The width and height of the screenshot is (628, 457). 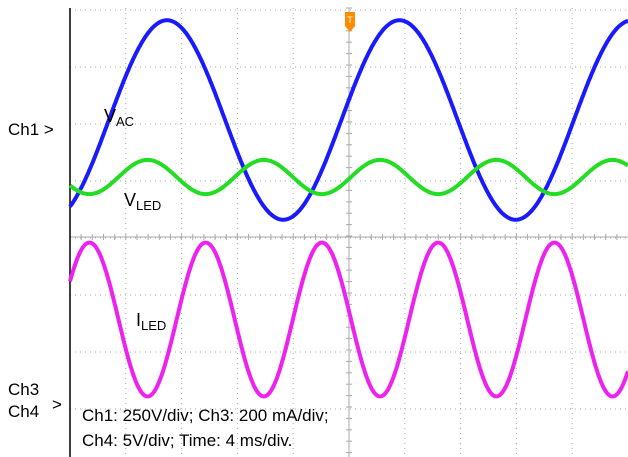 I want to click on trigger-letter: T, so click(x=350, y=20).